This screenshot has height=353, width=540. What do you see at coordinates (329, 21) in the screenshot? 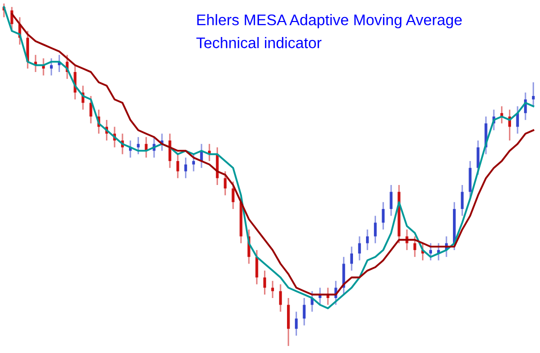
I see `text: Ehlers MESA Adaptive Moving Average` at bounding box center [329, 21].